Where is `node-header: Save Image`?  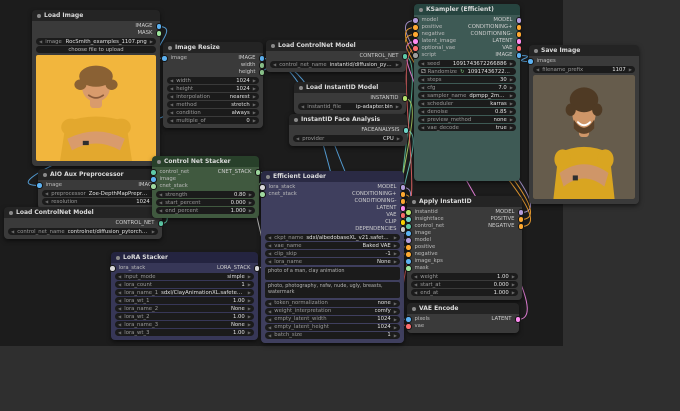 node-header: Save Image is located at coordinates (584, 50).